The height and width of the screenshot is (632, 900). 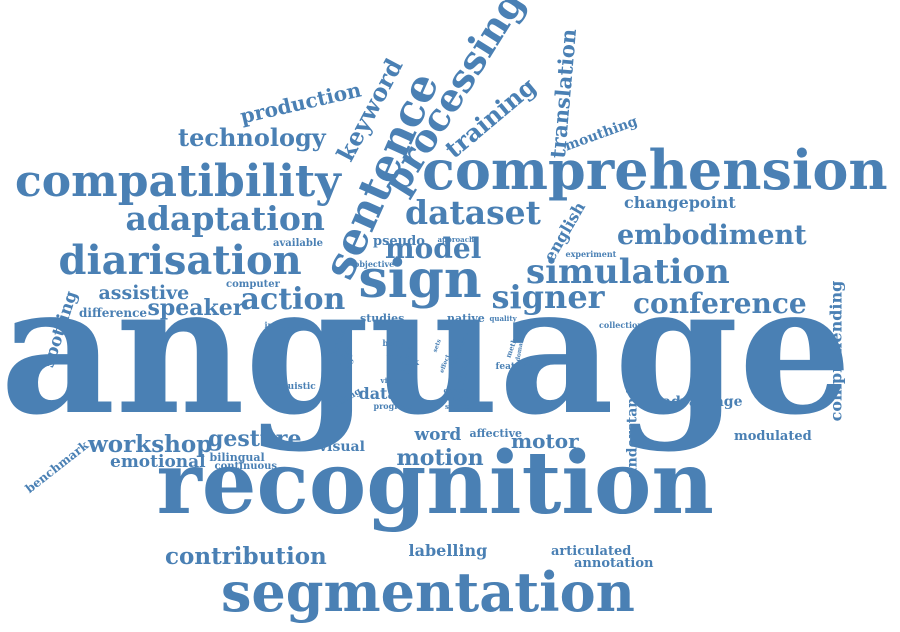 I want to click on word-work: work, so click(x=408, y=362).